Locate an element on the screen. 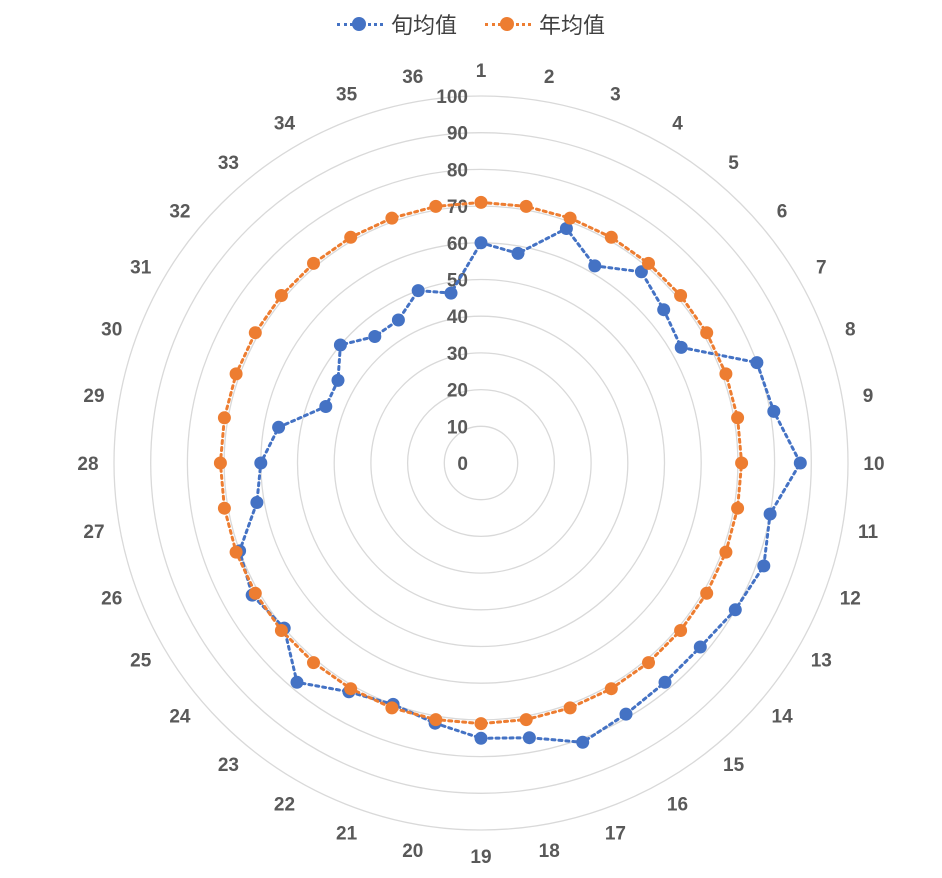 Image resolution: width=942 pixels, height=878 pixels. category-label: 4 is located at coordinates (677, 124).